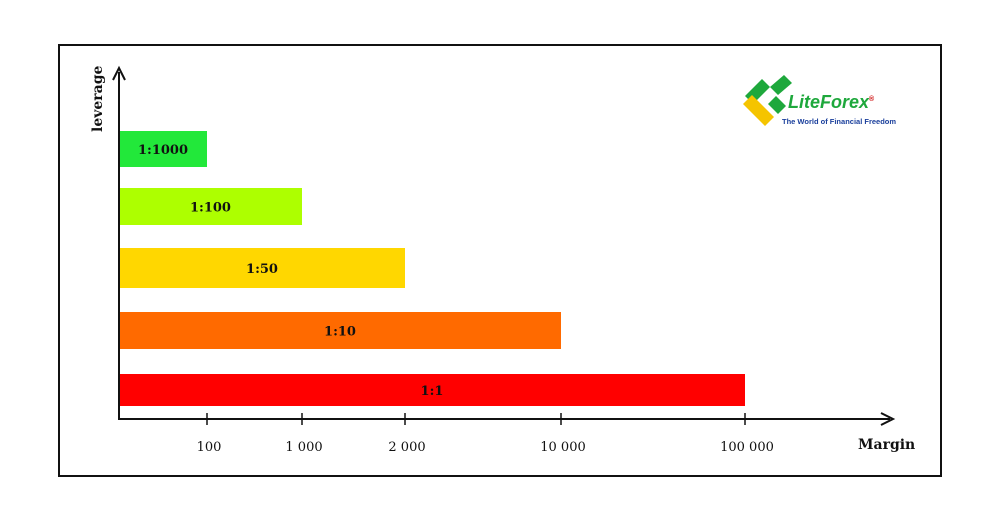 This screenshot has height=519, width=1000. What do you see at coordinates (406, 447) in the screenshot?
I see `x-tick-label: 2 000` at bounding box center [406, 447].